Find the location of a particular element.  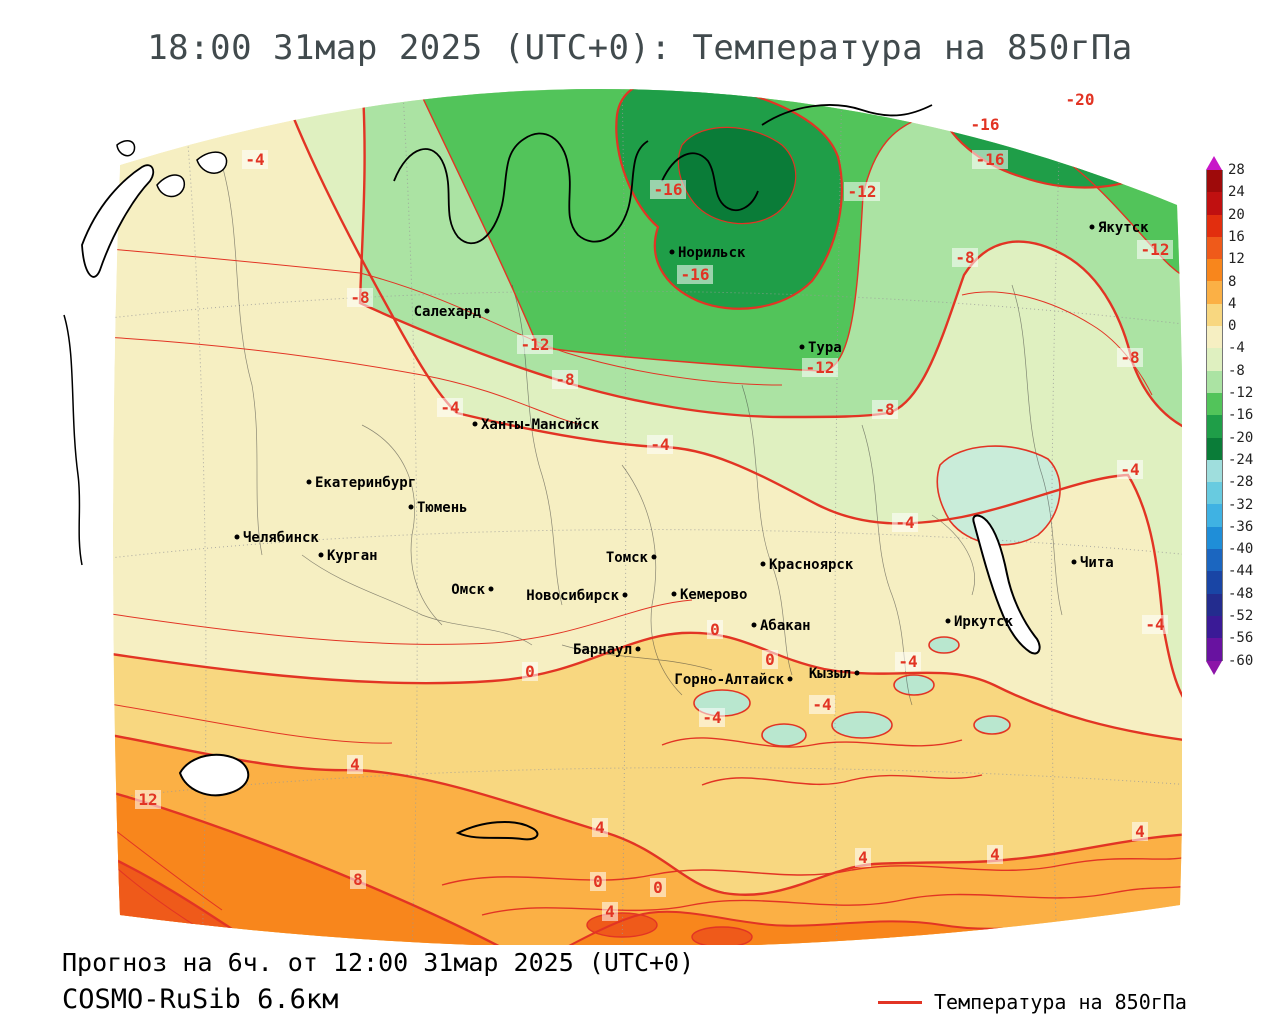

city-marker: Тура is located at coordinates (820, 348).